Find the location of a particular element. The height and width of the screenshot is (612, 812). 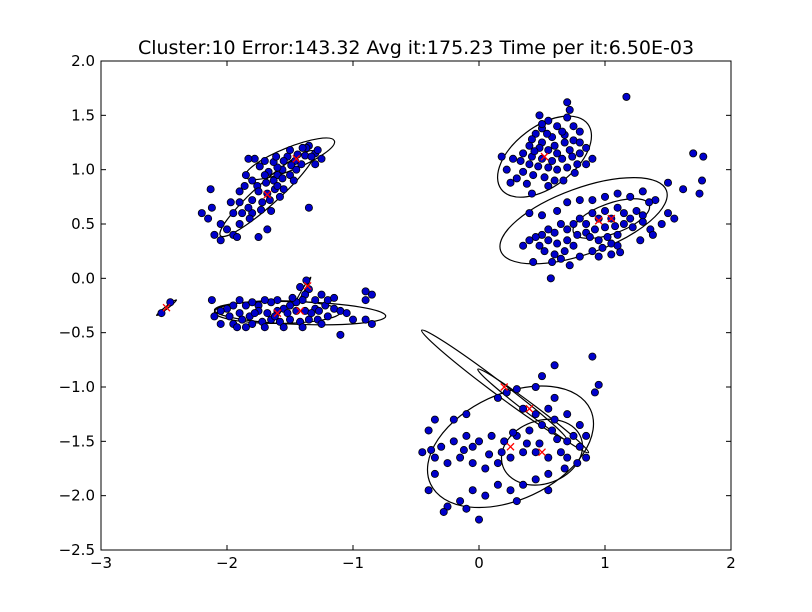

y-tick-label: 2.0 is located at coordinates (83, 61).